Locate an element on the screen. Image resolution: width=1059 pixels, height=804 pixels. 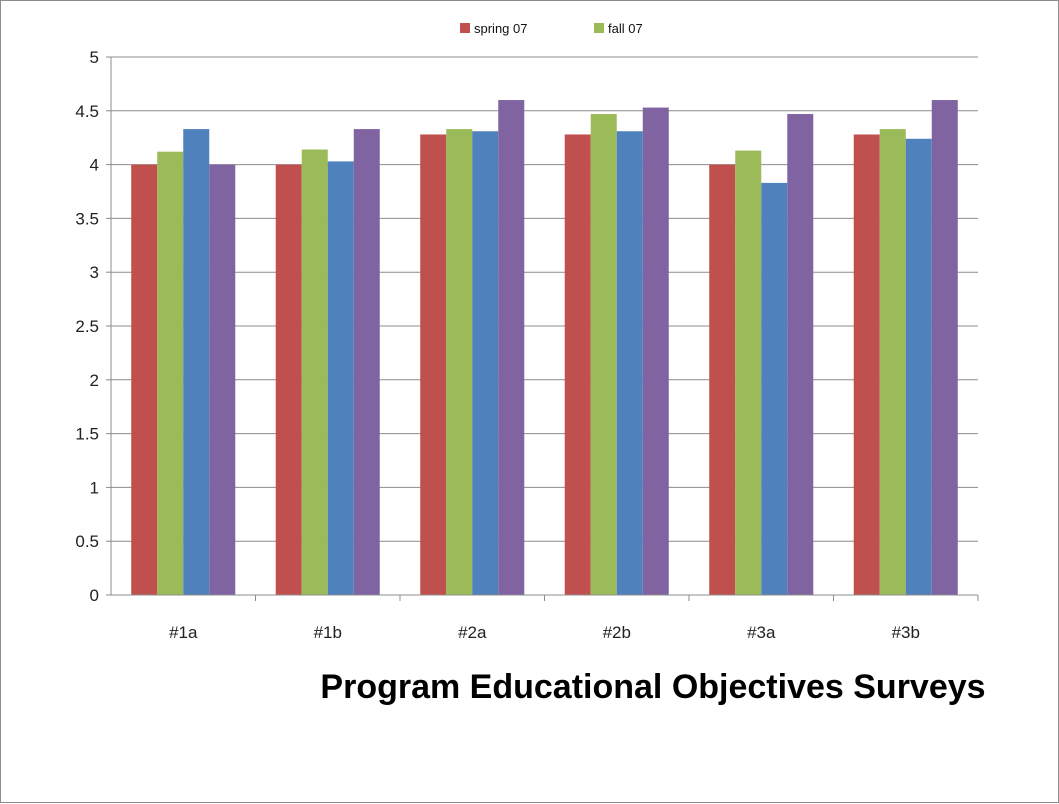
legend-label: fall 07 is located at coordinates (625, 28).